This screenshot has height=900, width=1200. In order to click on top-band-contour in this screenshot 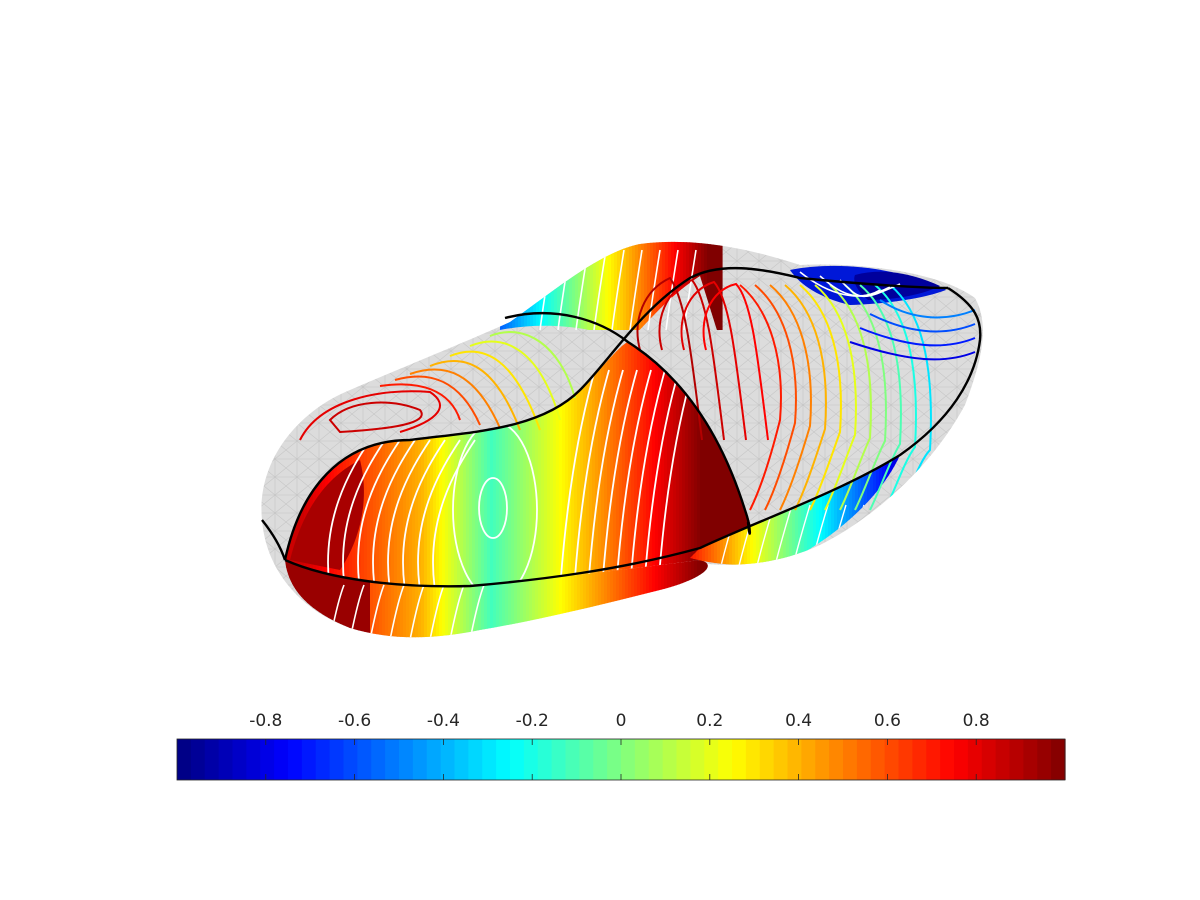, I will do `click(636, 290)`.